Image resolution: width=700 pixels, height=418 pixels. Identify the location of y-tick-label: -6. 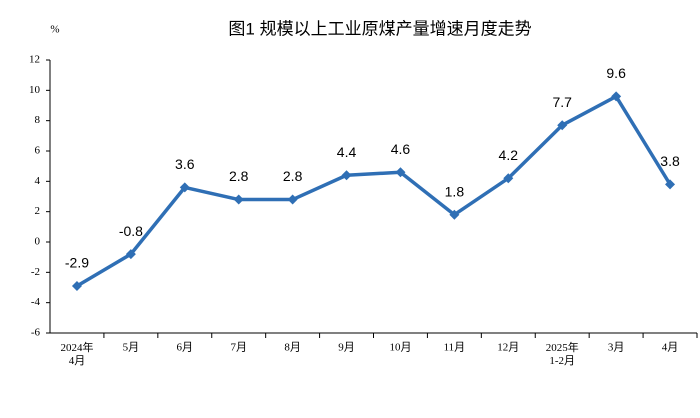
(36, 333).